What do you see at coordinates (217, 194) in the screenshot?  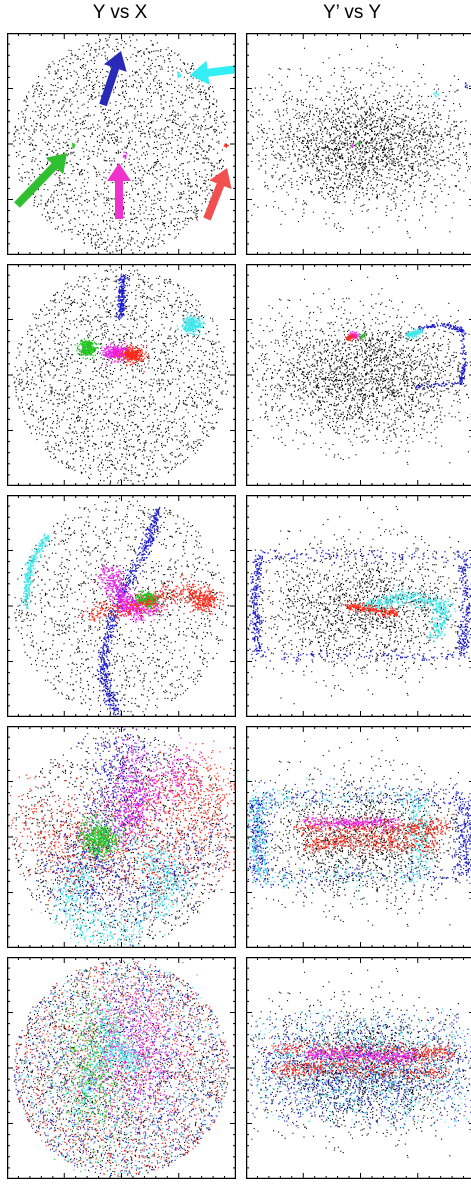 I see `red-arrow` at bounding box center [217, 194].